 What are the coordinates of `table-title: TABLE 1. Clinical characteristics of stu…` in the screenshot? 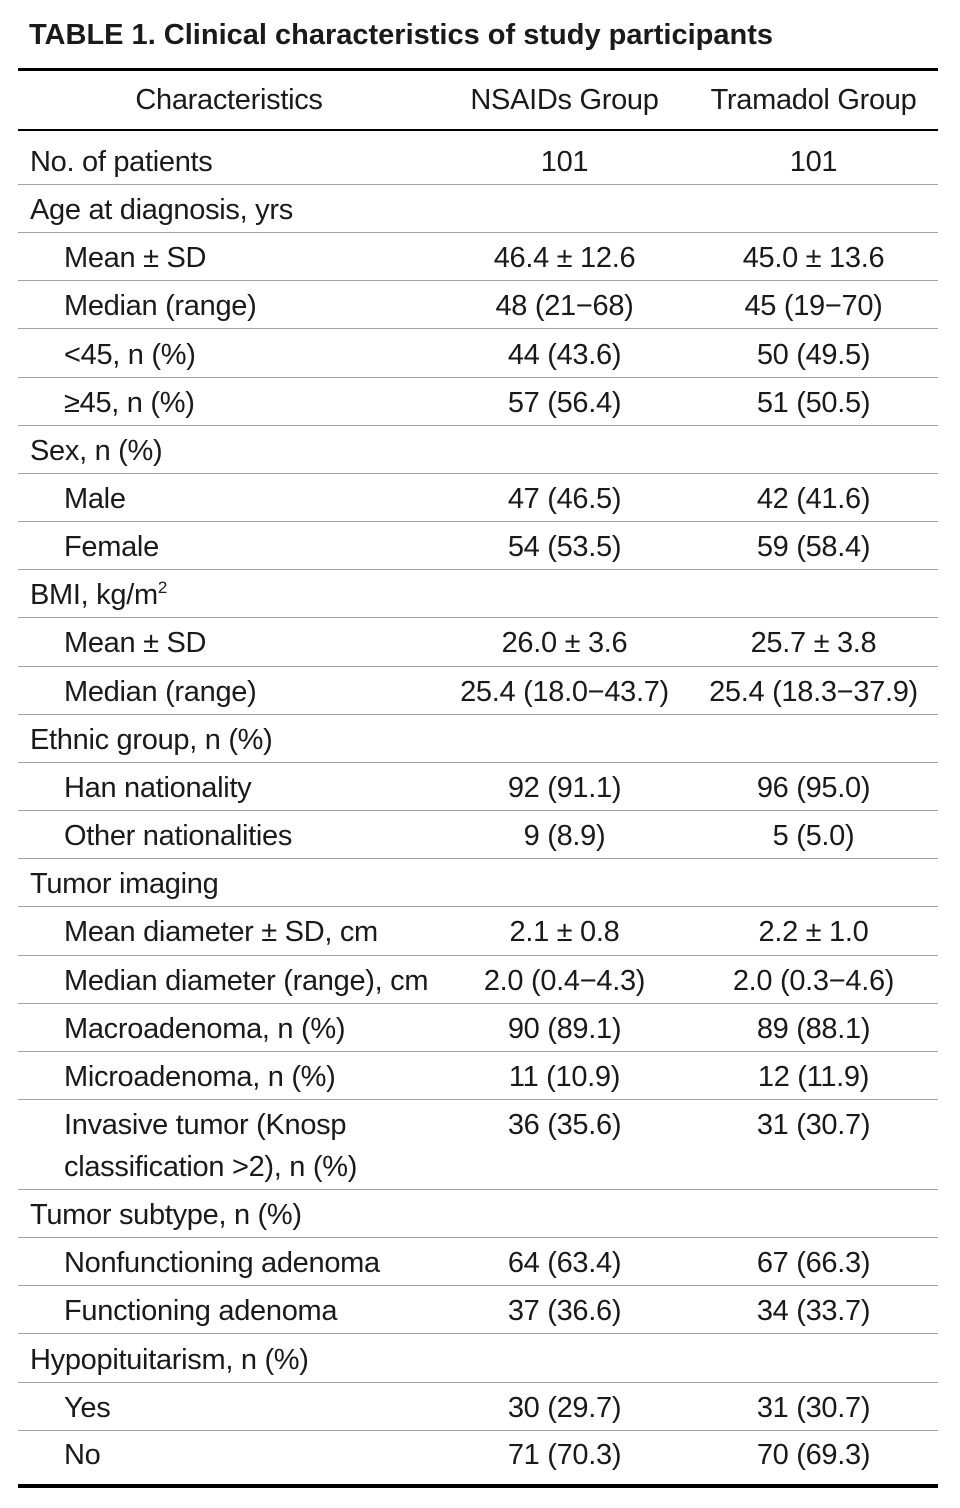 It's located at (401, 35).